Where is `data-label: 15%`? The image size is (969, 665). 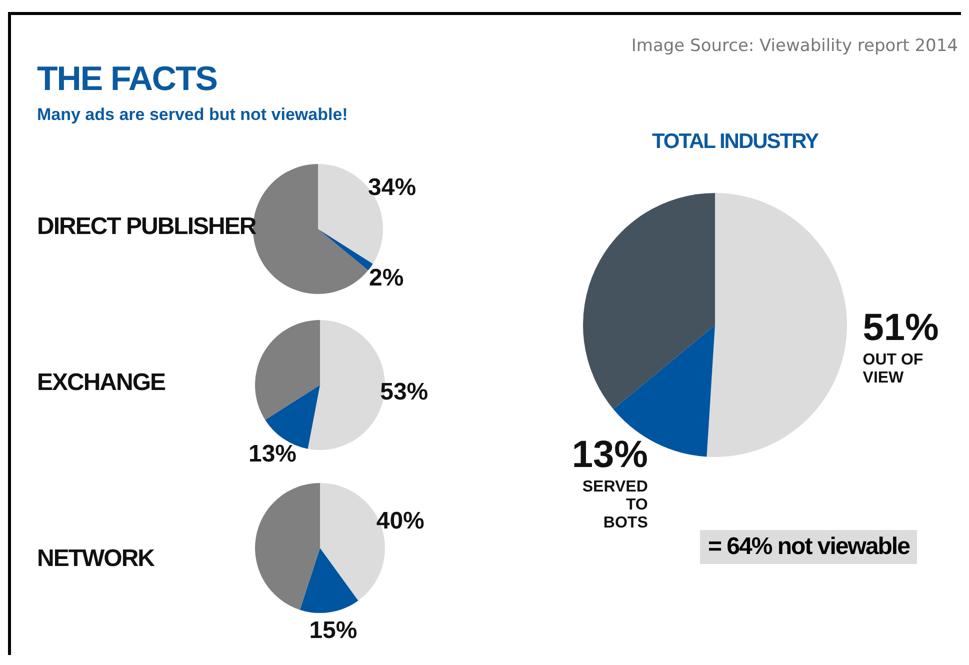 data-label: 15% is located at coordinates (333, 630).